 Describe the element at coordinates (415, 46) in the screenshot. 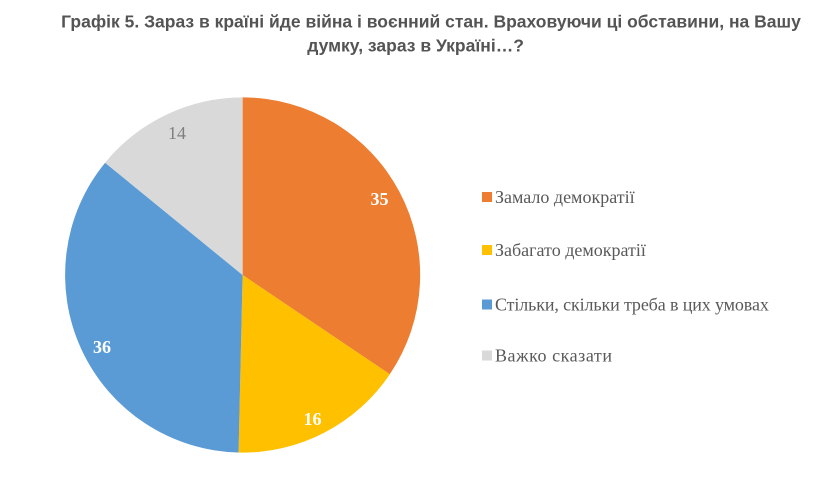

I see `svg-text: думку, зараз в Україні…?` at that location.